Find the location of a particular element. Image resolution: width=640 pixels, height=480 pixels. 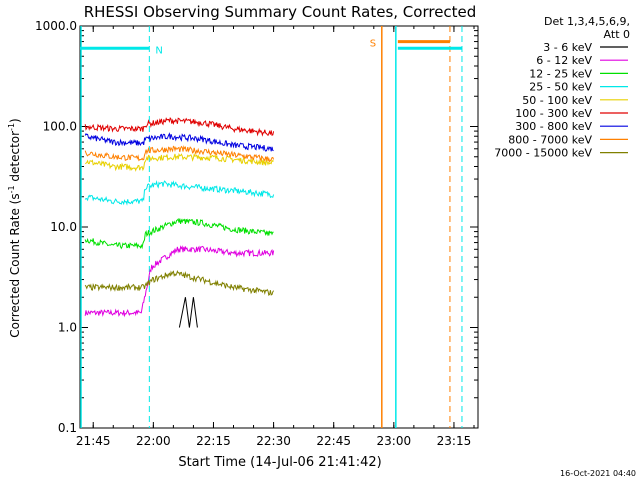

annotation-label: S is located at coordinates (373, 44).